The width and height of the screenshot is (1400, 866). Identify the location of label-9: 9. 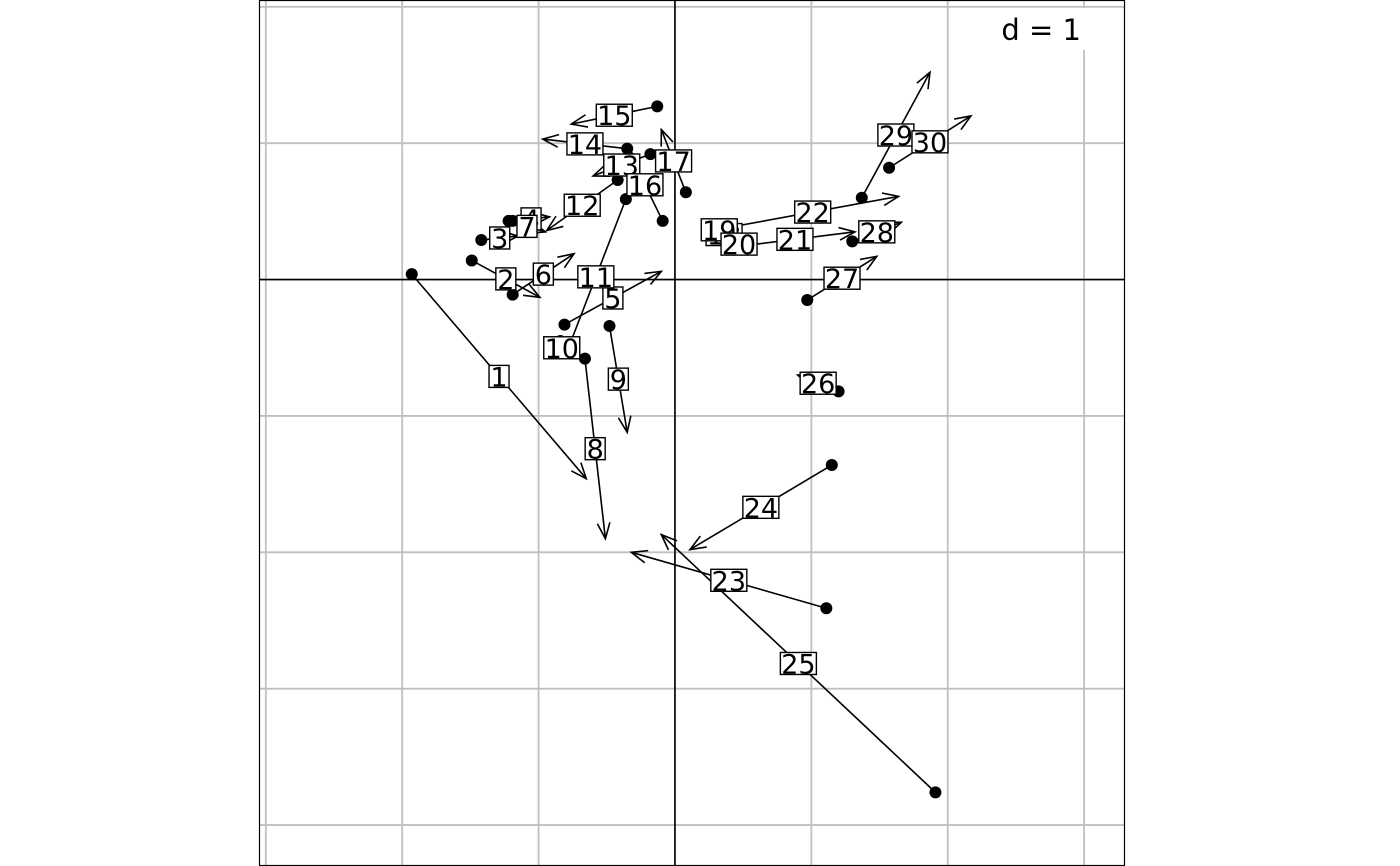
(618, 380).